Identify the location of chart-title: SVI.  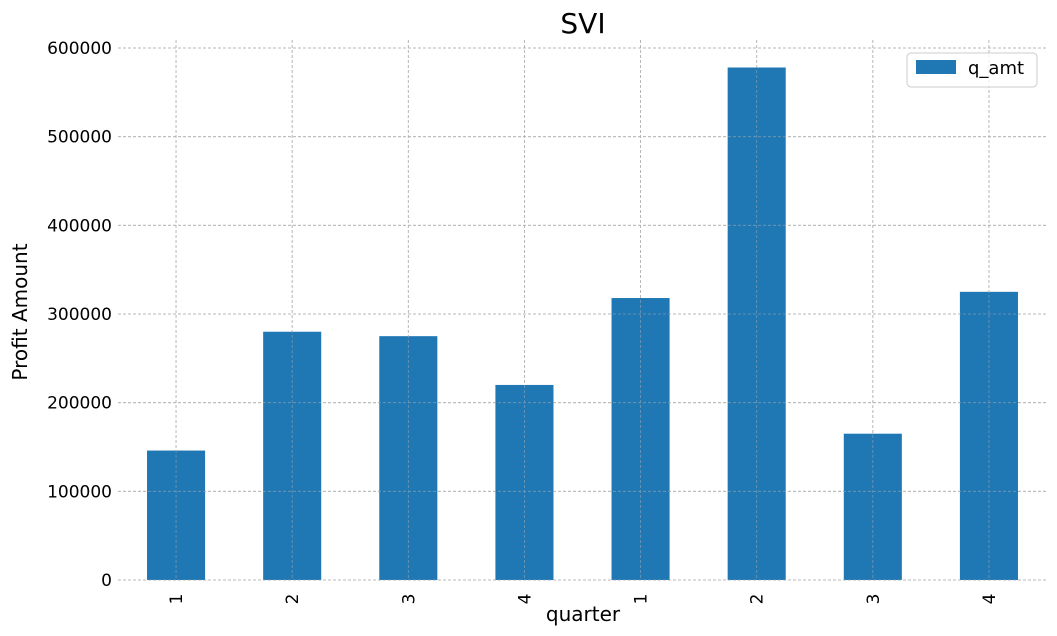
(582, 23).